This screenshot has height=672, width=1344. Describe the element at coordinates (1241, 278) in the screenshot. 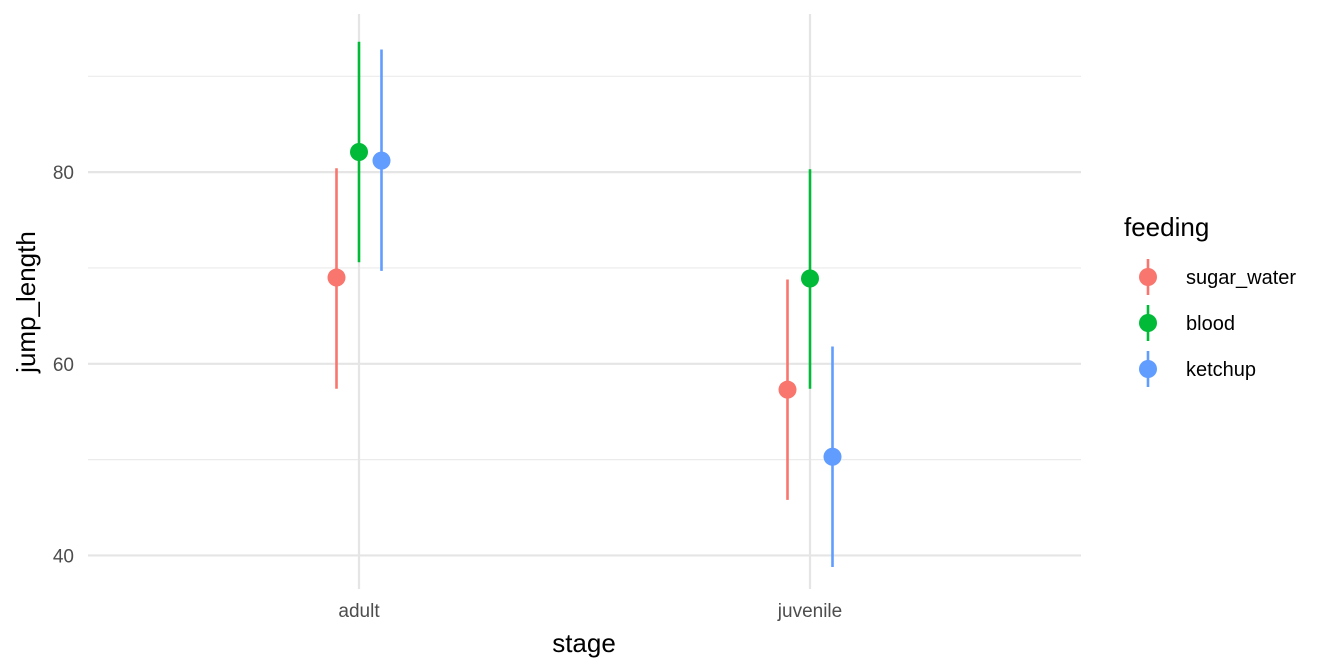

I see `legend-label: sugar_water` at that location.